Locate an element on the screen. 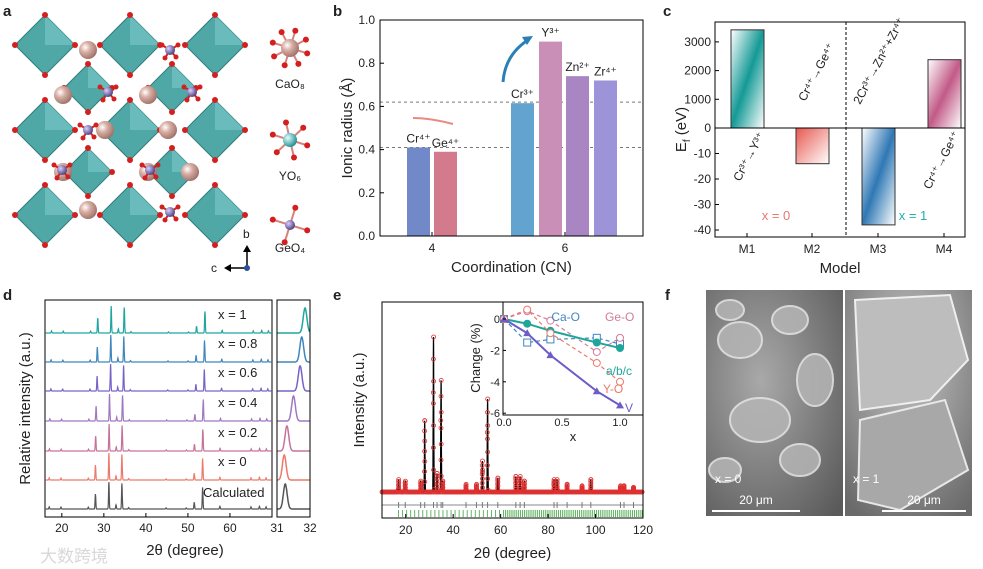 The height and width of the screenshot is (569, 983). inset-x-tick-label: 1.0 is located at coordinates (619, 423).